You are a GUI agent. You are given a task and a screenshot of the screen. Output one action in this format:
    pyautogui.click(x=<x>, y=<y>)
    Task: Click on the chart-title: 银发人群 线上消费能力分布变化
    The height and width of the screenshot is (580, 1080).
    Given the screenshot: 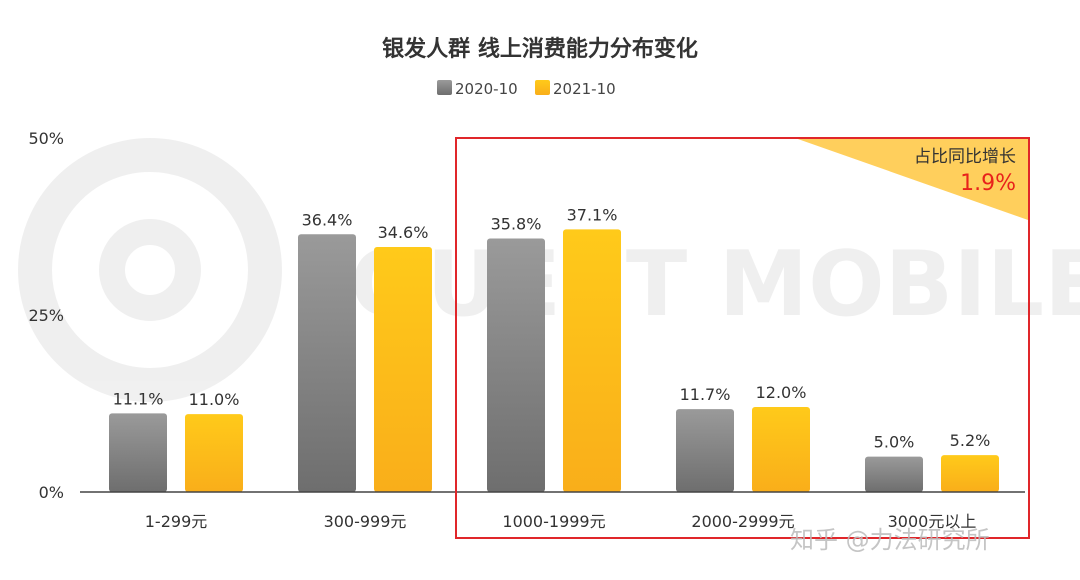 What is the action you would take?
    pyautogui.click(x=540, y=49)
    